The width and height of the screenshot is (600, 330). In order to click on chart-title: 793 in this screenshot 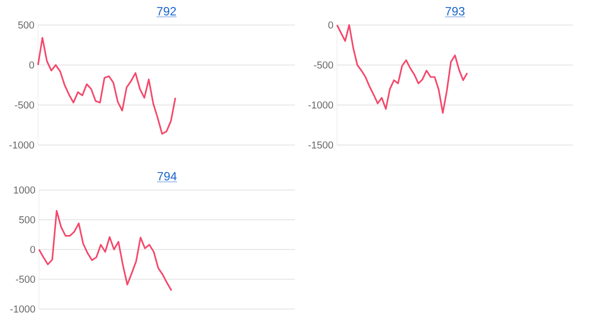, I will do `click(455, 11)`.